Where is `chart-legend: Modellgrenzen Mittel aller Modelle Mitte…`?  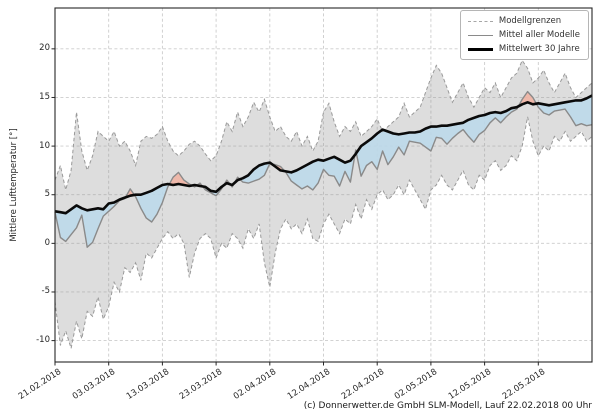
chart-legend: Modellgrenzen Mittel aller Modelle Mitte… is located at coordinates (524, 35).